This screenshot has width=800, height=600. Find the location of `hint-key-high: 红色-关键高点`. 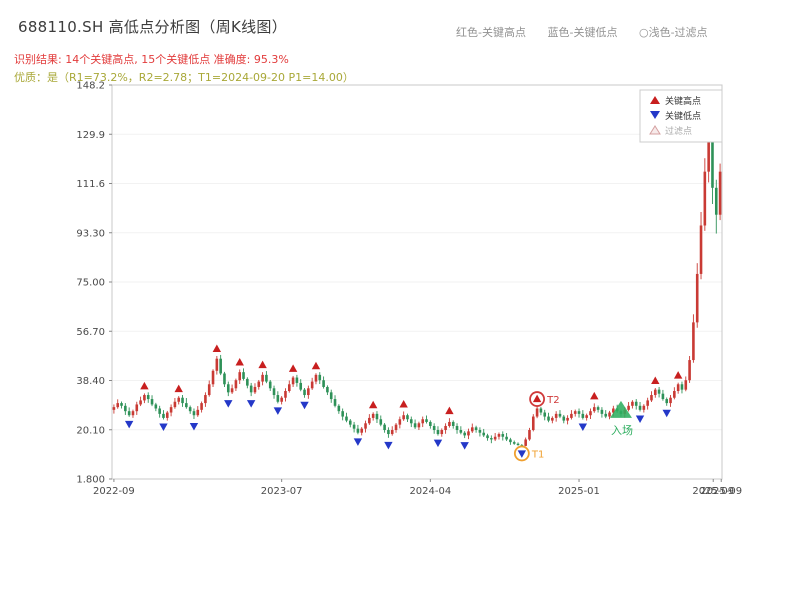

hint-key-high: 红色-关键高点 is located at coordinates (491, 32).